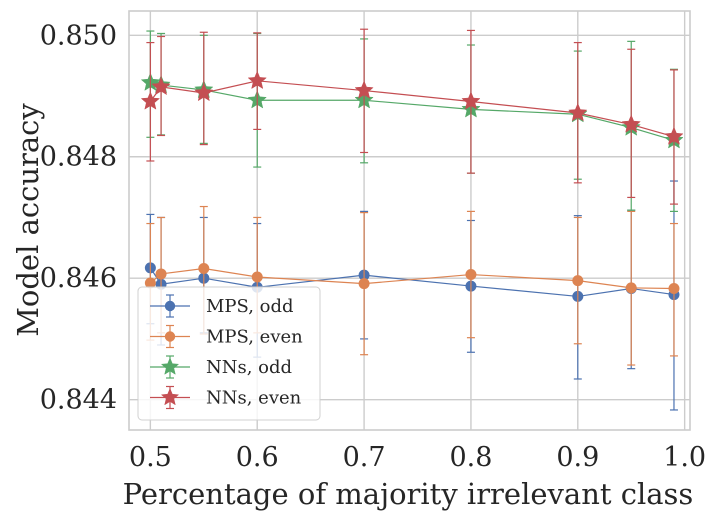  I want to click on legend-item: MPS, odd, so click(222, 306).